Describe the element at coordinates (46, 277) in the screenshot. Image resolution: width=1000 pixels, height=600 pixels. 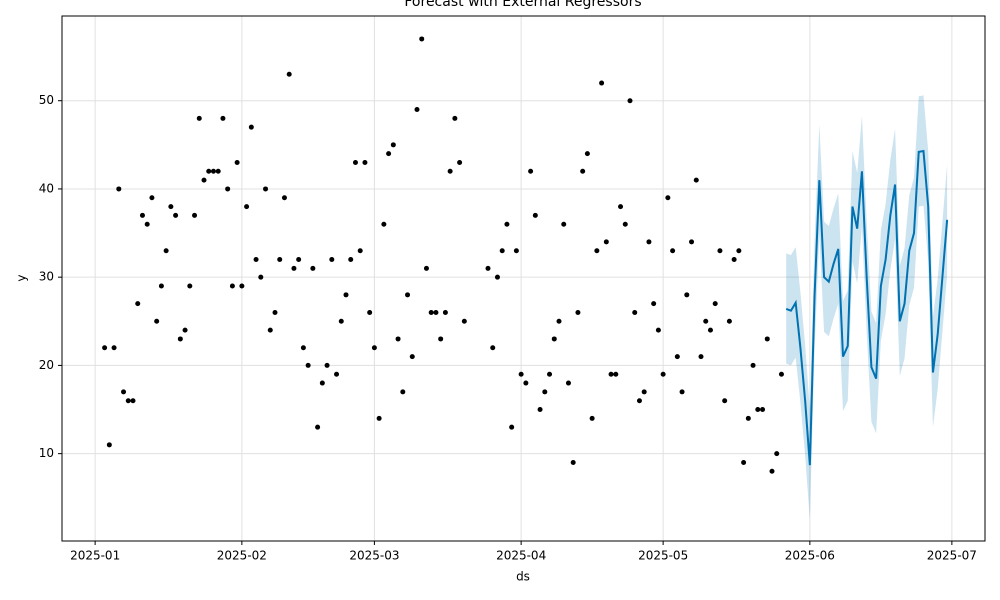
I see `y-tick-label: 30` at that location.